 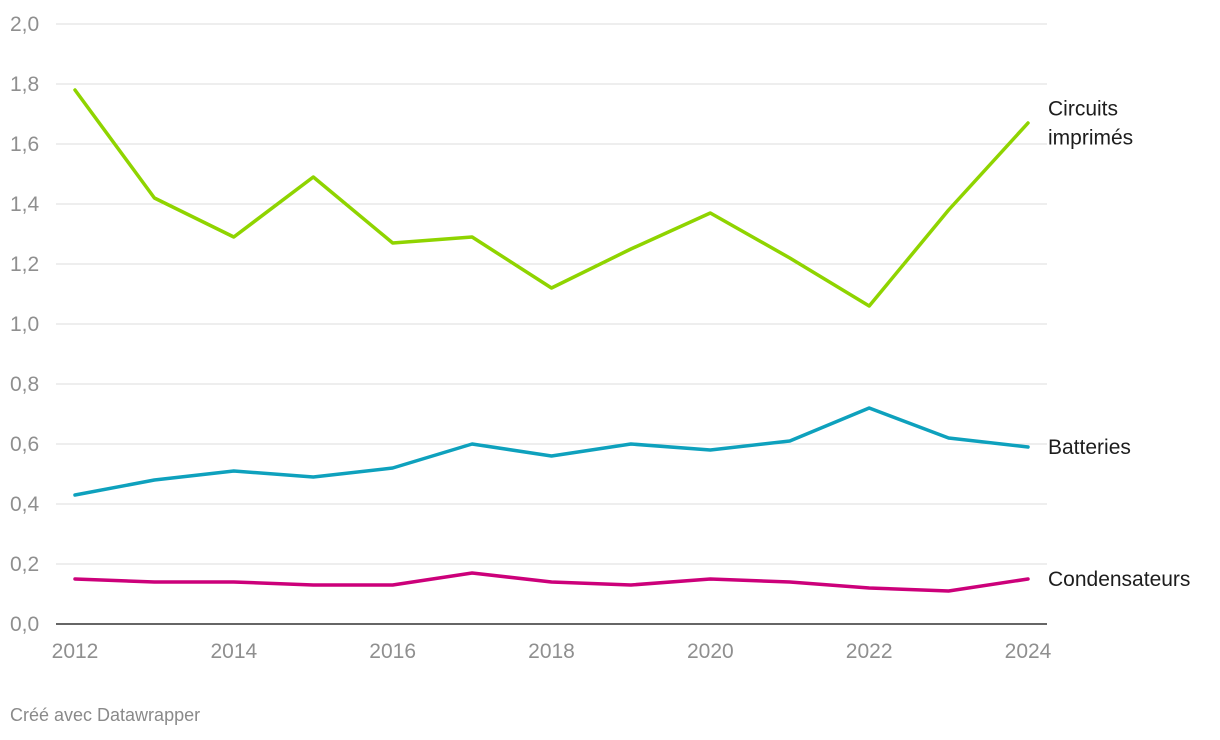 I want to click on x-tick-label: 2024, so click(x=1028, y=651).